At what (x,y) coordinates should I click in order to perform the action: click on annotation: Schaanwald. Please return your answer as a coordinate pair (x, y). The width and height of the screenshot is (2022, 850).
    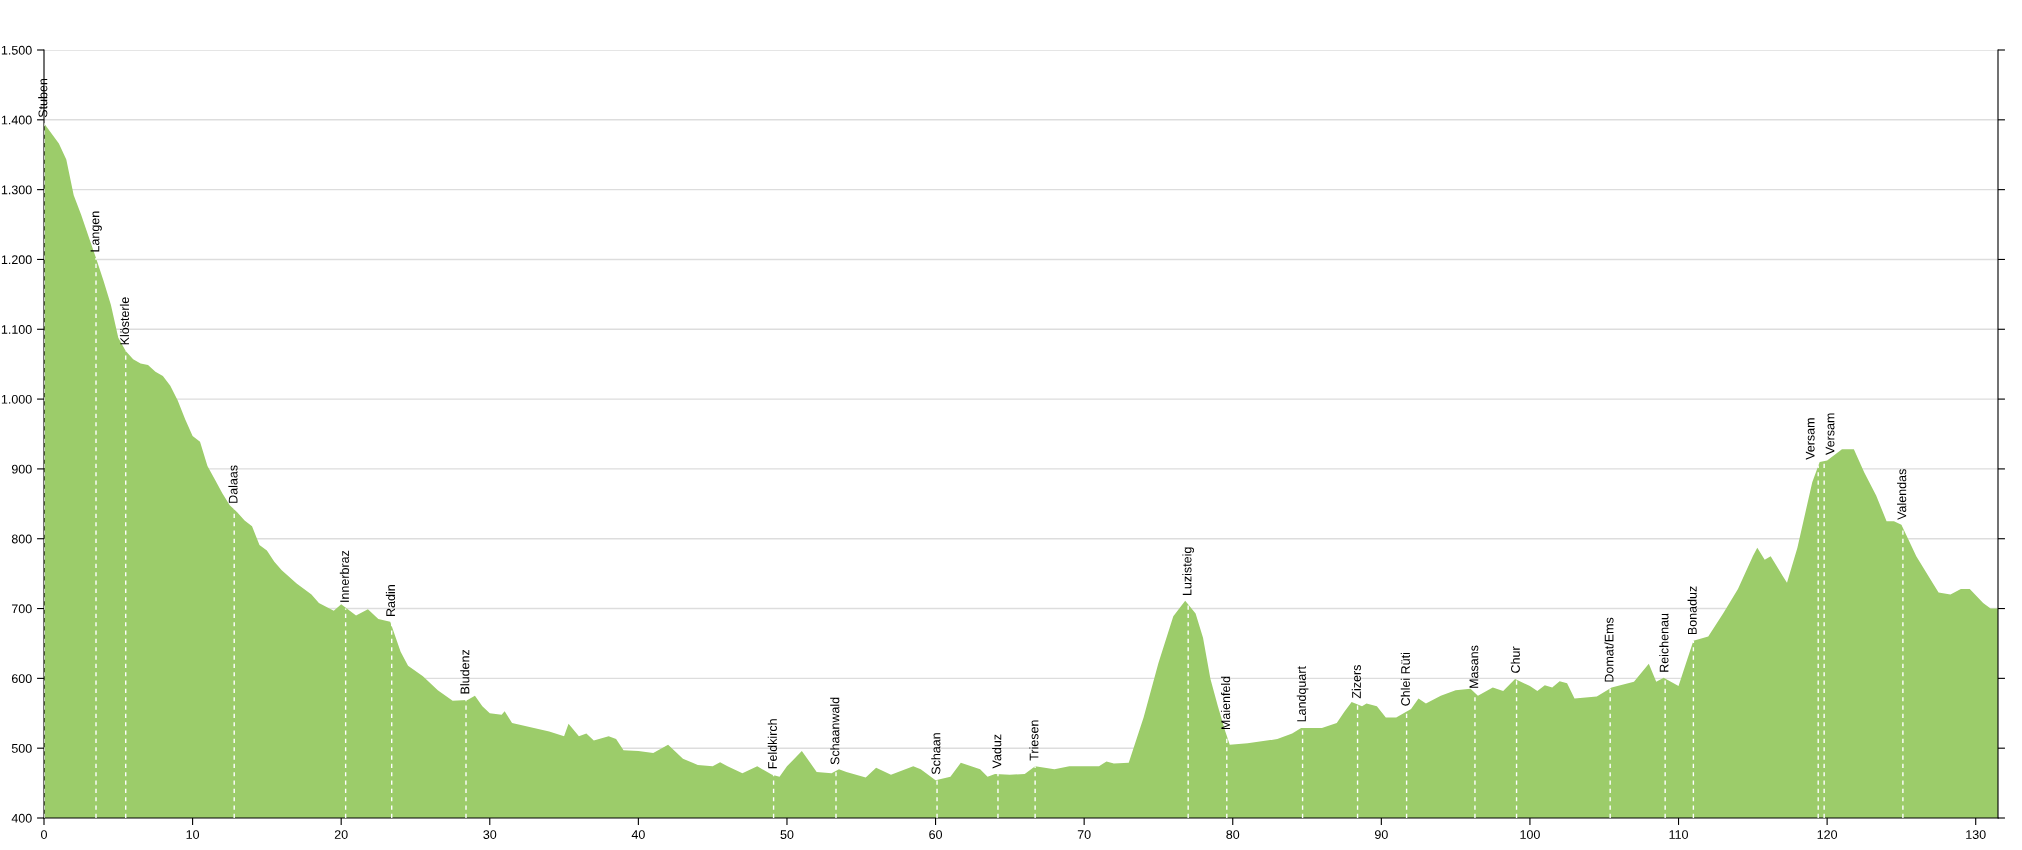
    Looking at the image, I should click on (835, 731).